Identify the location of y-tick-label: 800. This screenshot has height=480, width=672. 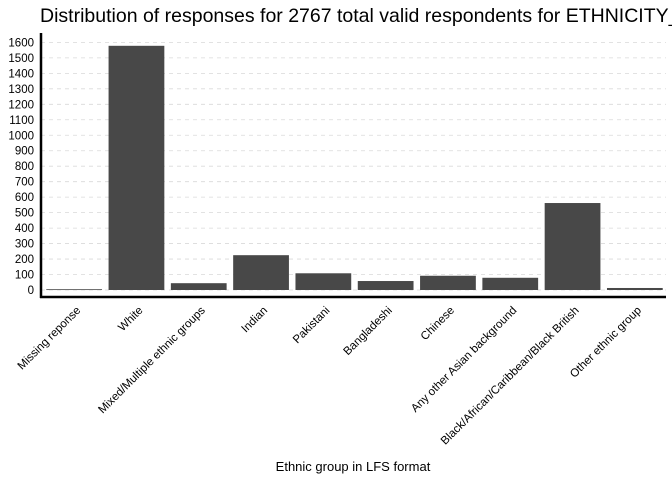
(24, 167).